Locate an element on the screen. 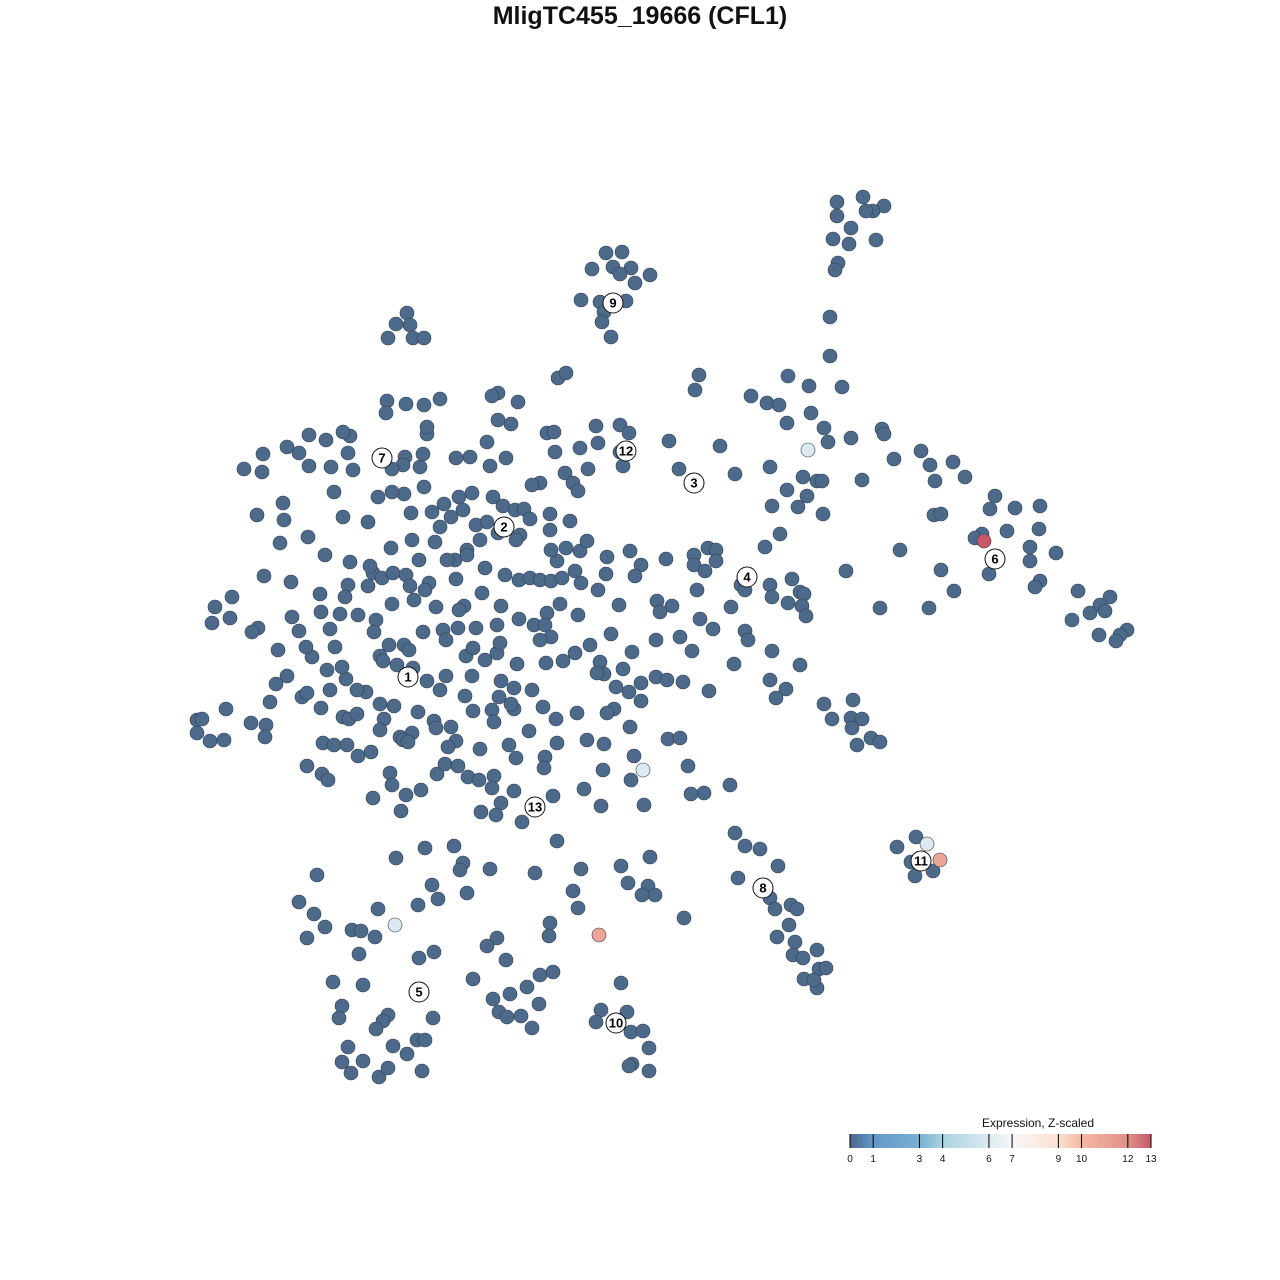 The image size is (1280, 1280). cluster-label-5: 5 is located at coordinates (419, 992).